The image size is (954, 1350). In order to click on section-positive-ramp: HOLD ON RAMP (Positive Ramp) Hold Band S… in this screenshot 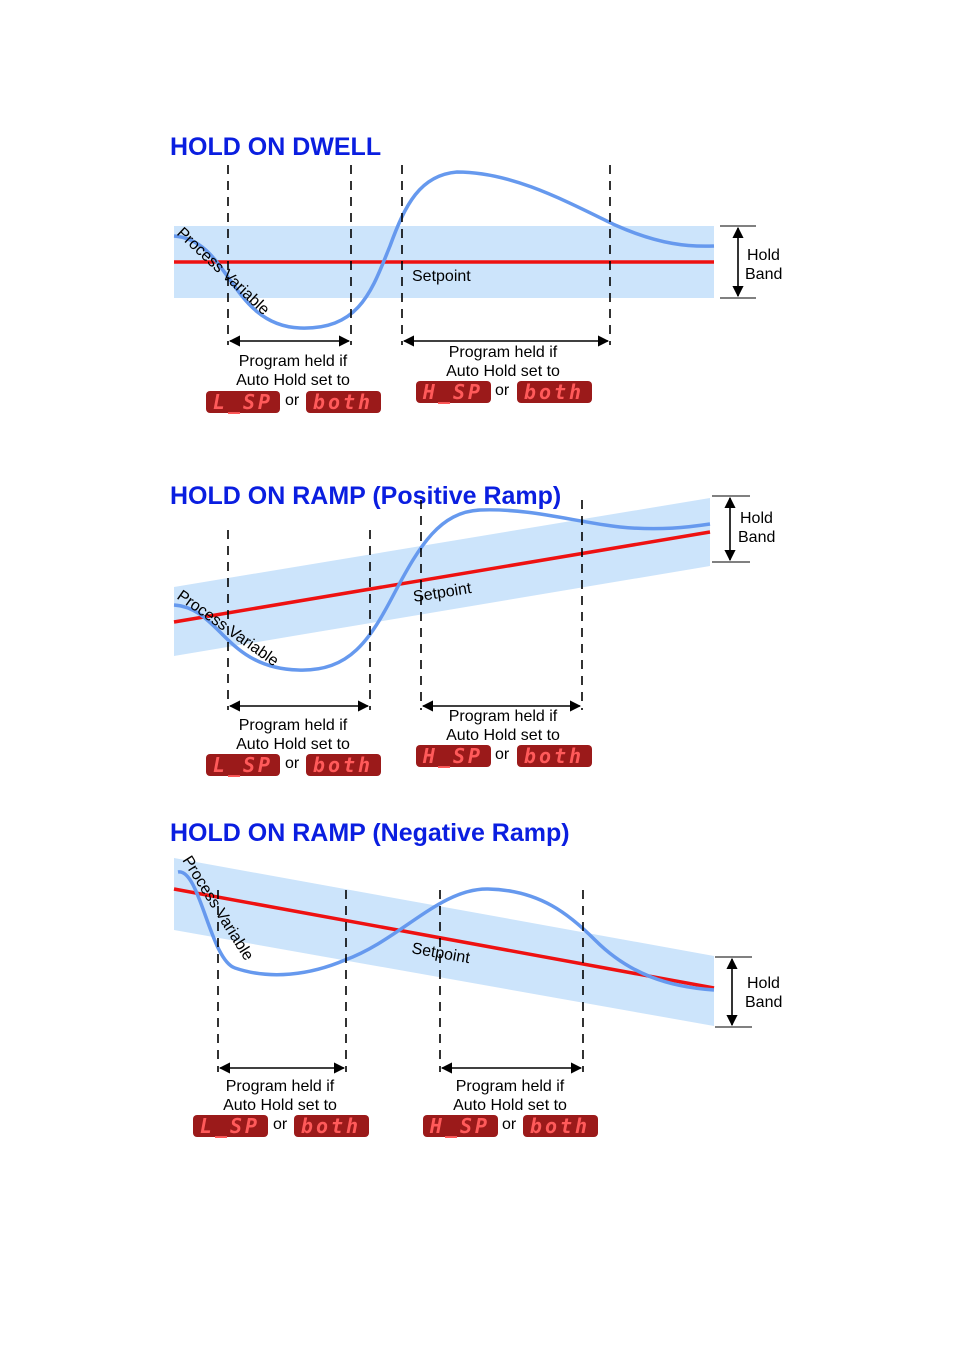, I will do `click(472, 629)`.